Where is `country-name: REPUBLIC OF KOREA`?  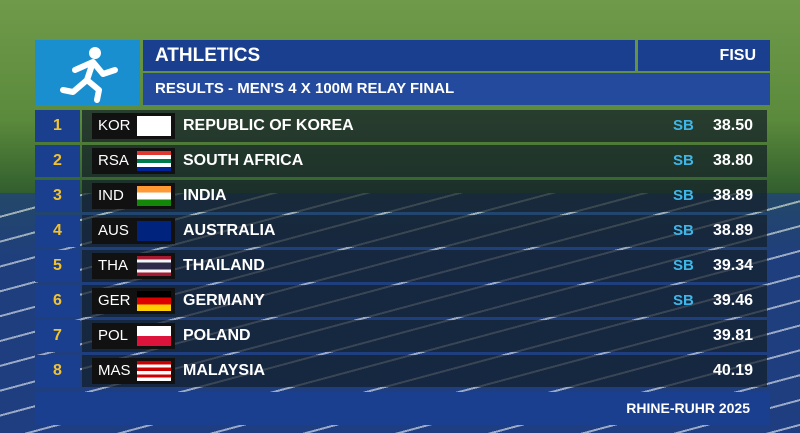
country-name: REPUBLIC OF KOREA is located at coordinates (268, 125).